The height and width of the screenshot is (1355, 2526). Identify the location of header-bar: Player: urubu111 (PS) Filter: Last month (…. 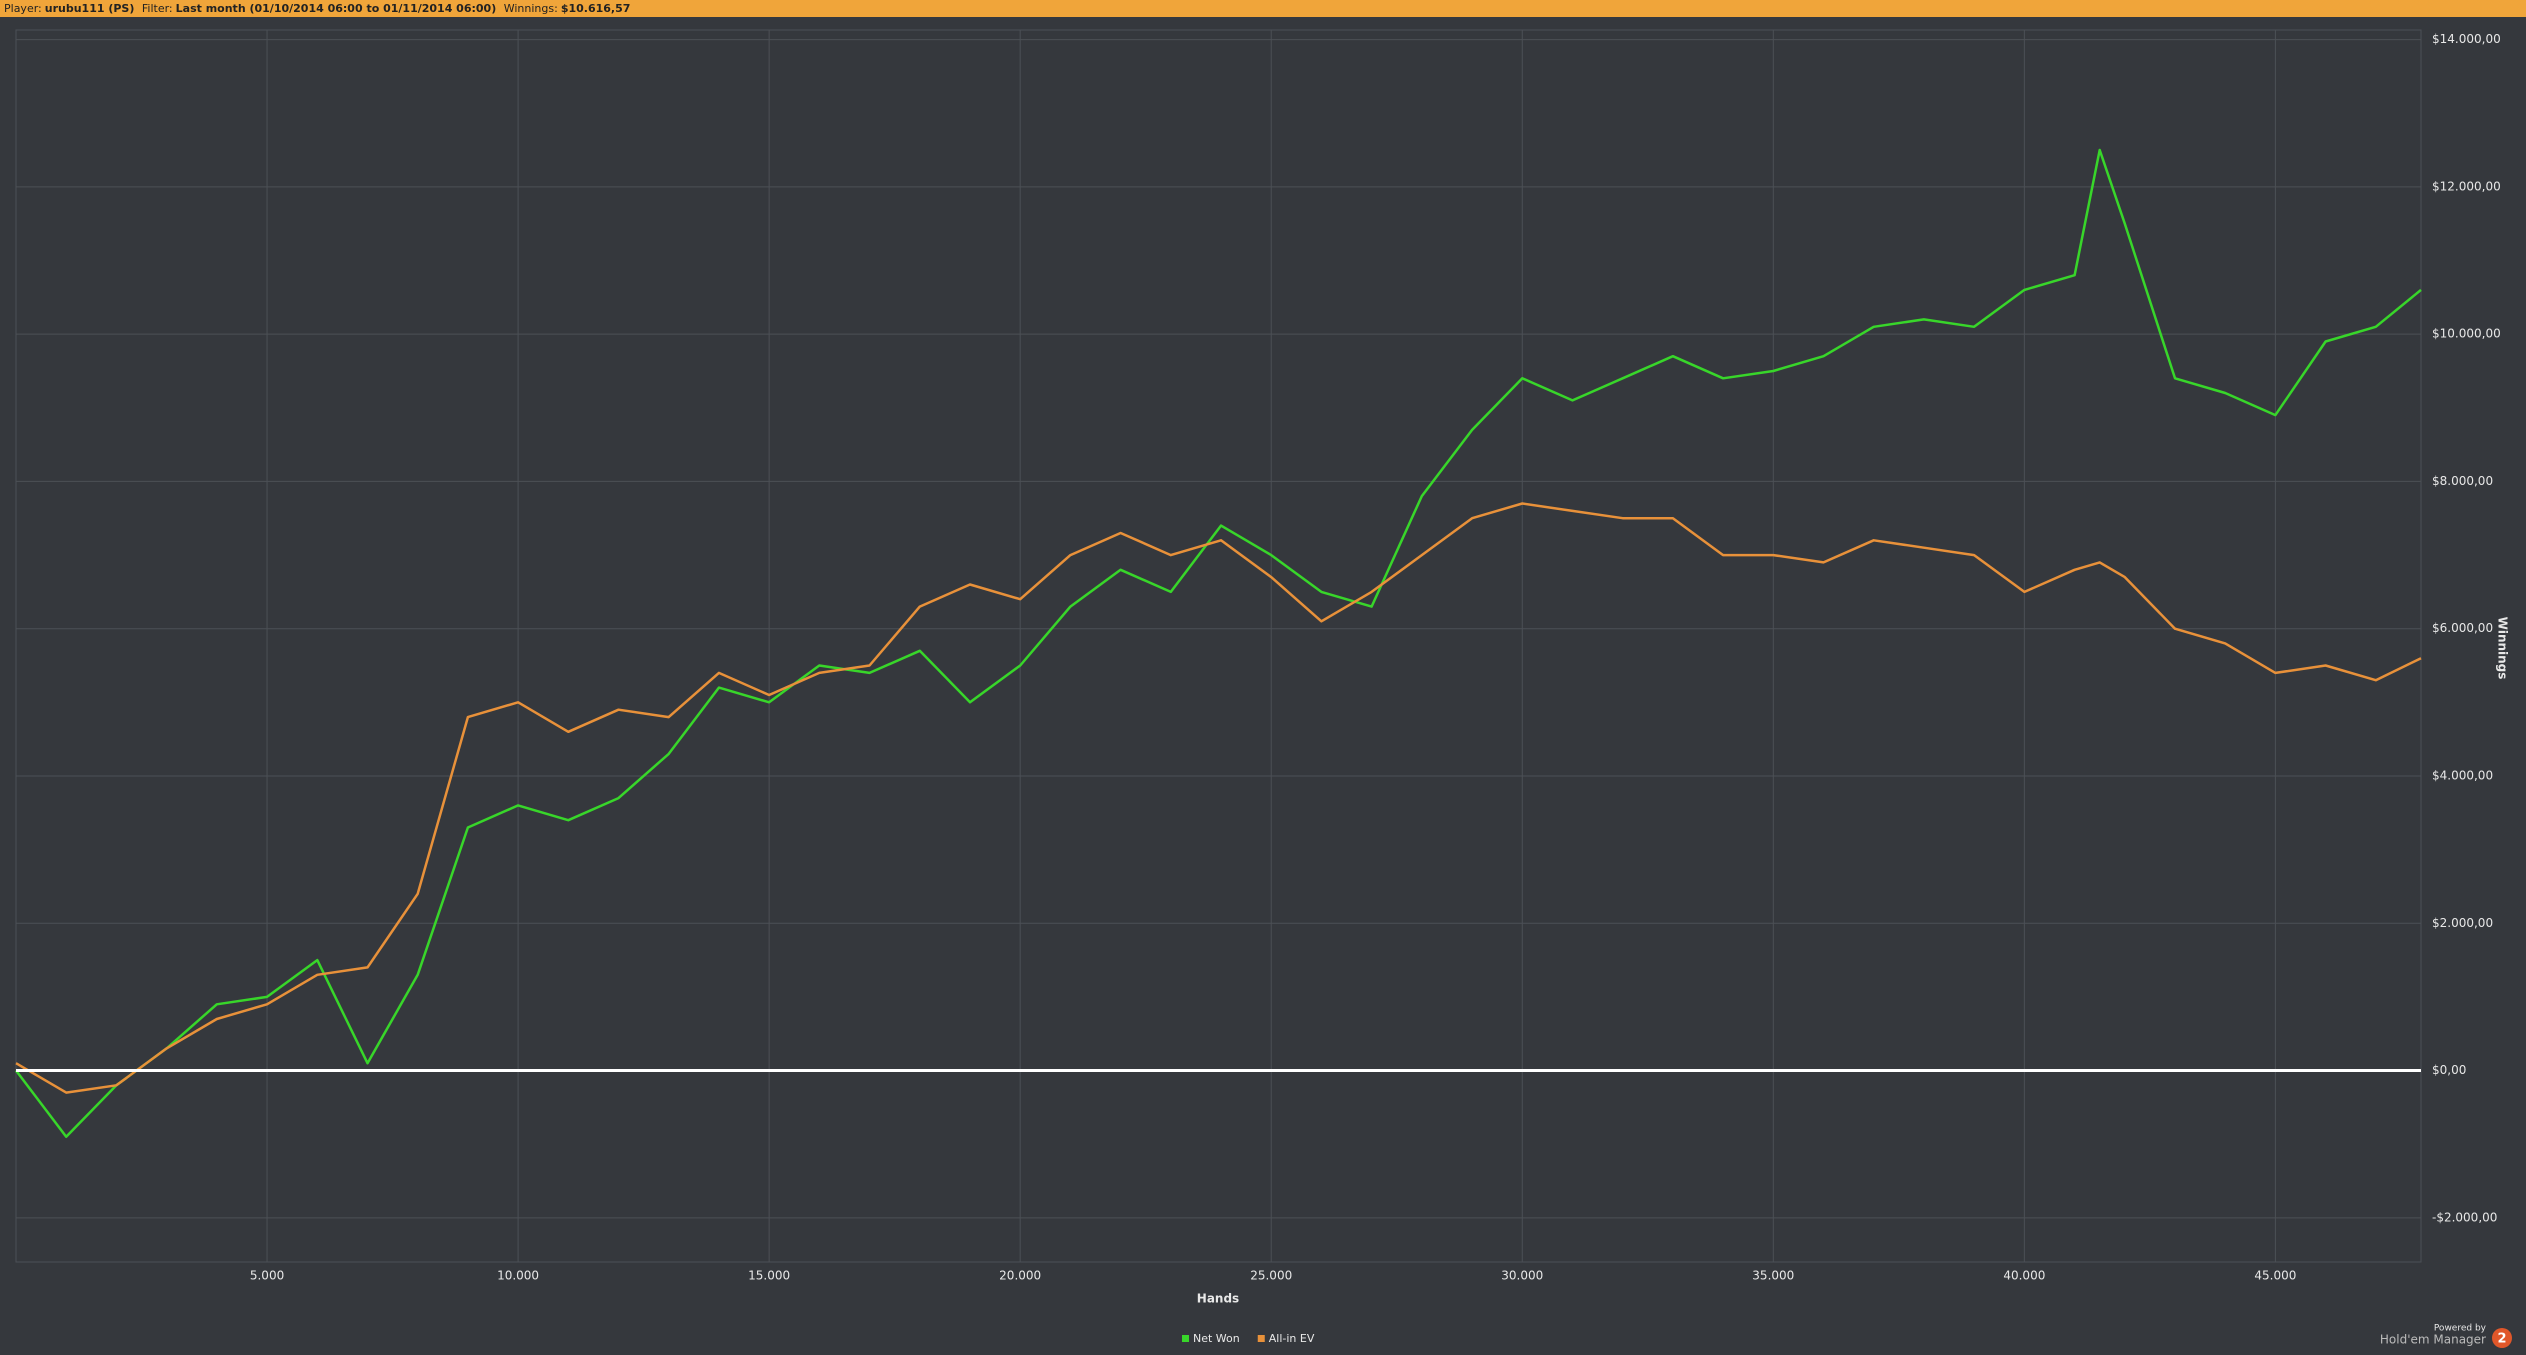
(1263, 8).